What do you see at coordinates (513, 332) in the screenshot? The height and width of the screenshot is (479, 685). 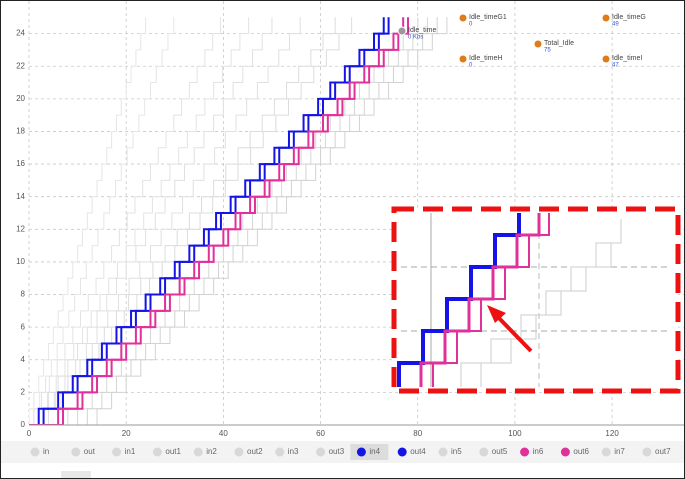 I see `arrow` at bounding box center [513, 332].